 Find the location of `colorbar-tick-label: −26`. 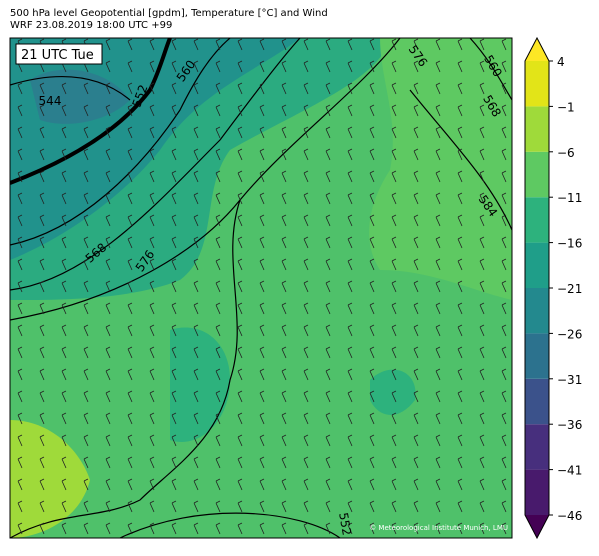

colorbar-tick-label: −26 is located at coordinates (569, 334).